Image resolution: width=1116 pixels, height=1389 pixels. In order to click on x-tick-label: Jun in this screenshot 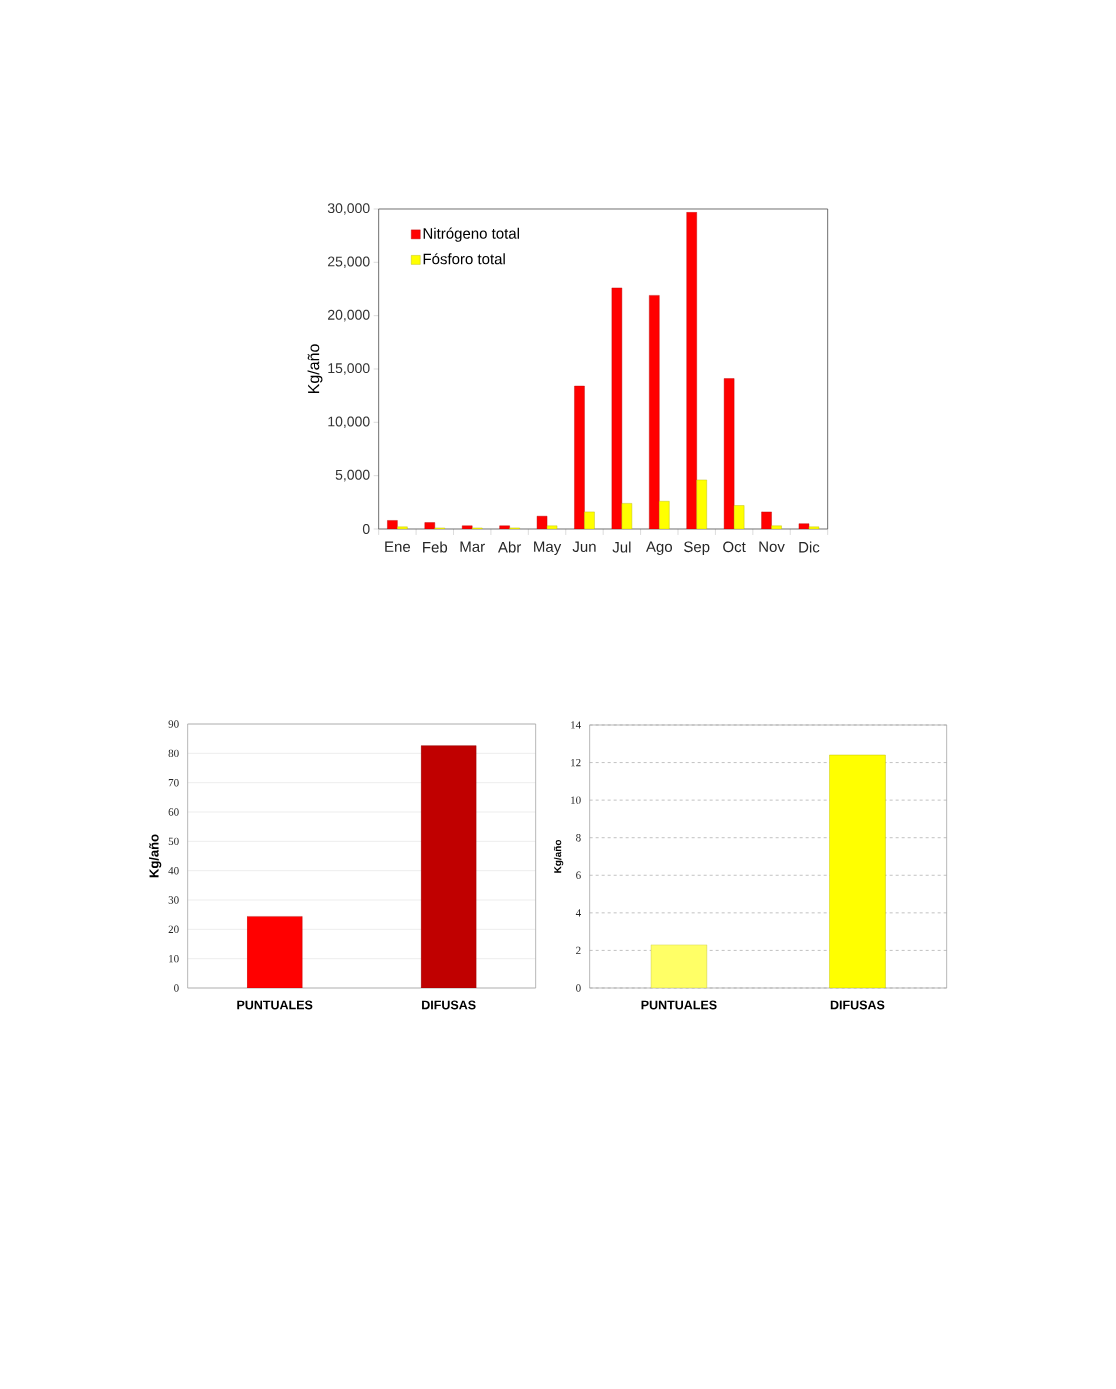, I will do `click(584, 546)`.